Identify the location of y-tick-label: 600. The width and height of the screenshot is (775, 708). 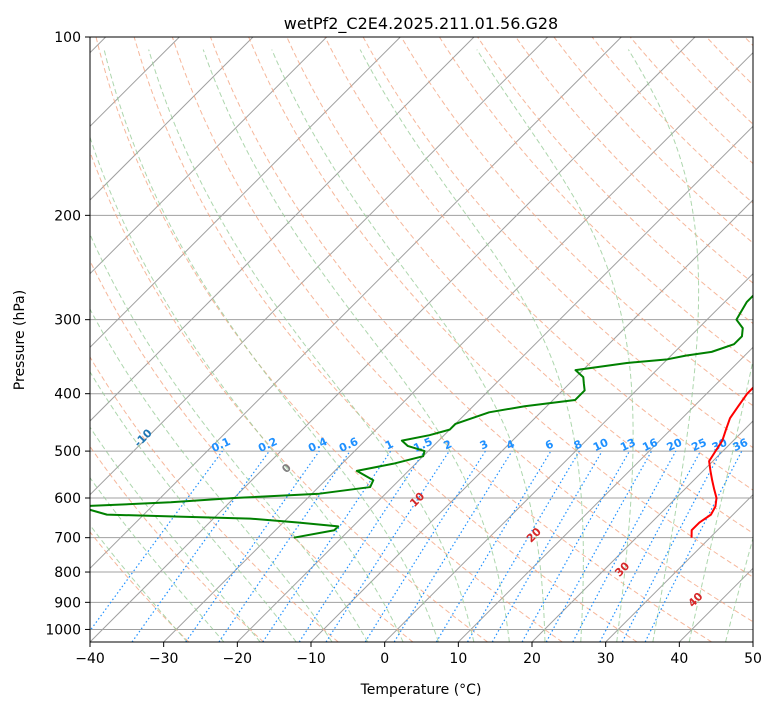
(67, 499).